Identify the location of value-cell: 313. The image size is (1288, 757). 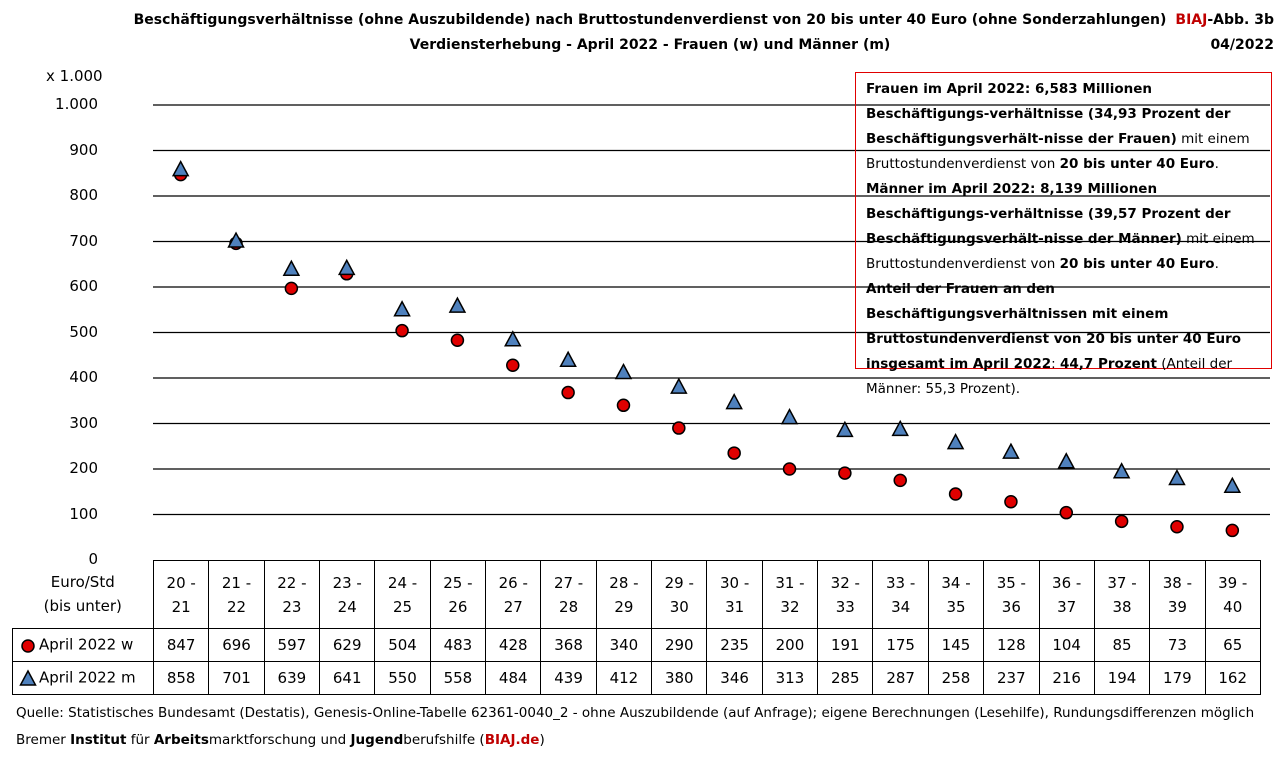
(790, 678).